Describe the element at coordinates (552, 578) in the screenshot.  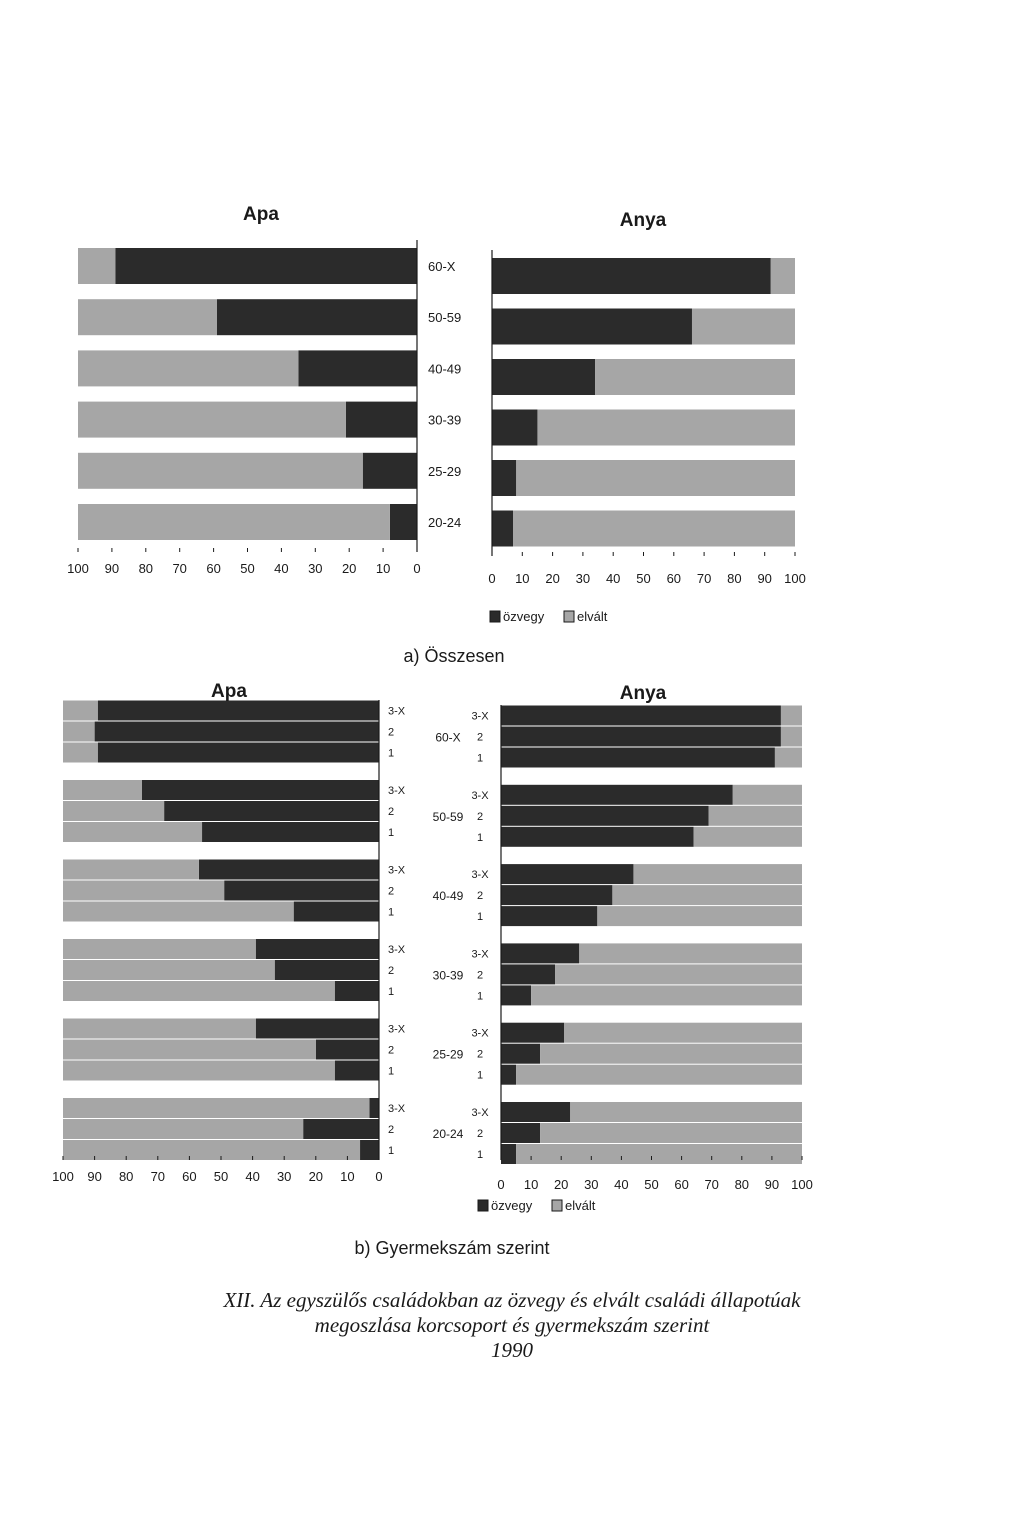
I see `a-anya-tick-label-20: 20` at that location.